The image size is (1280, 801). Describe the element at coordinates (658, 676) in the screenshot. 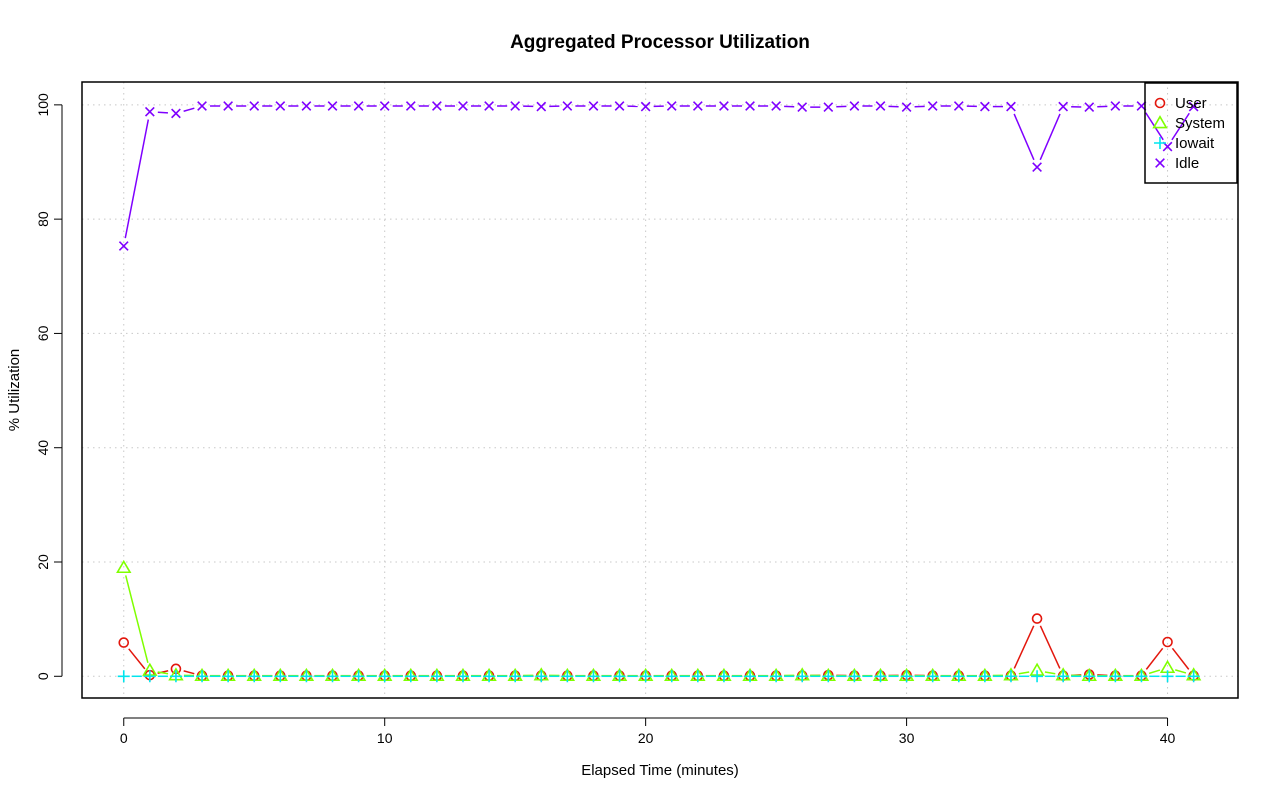

I see `series-iowait` at that location.